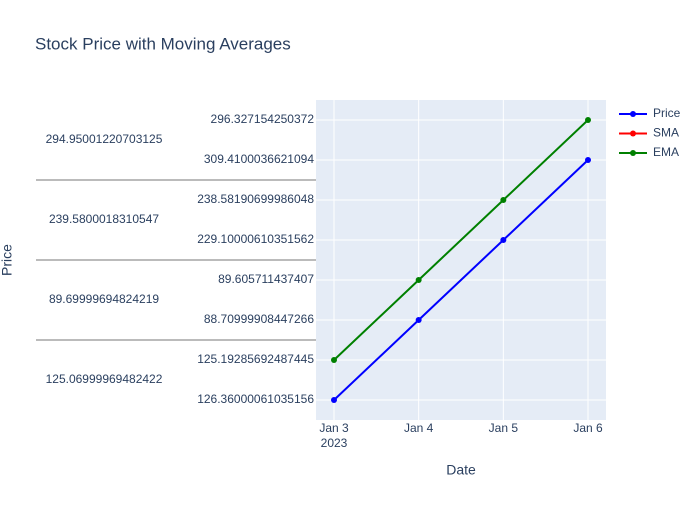 Image resolution: width=700 pixels, height=505 pixels. Describe the element at coordinates (255, 199) in the screenshot. I see `y-tick-label: 238.58190699986048` at that location.